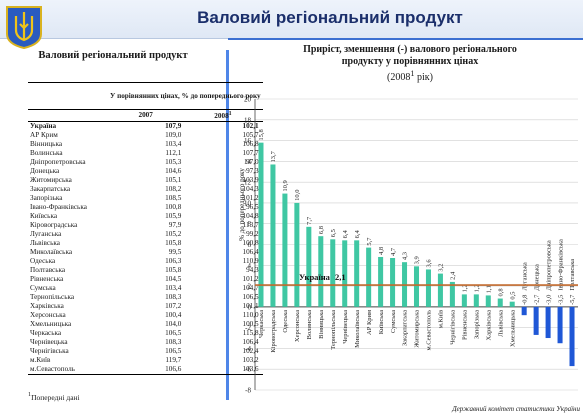 The image size is (583, 418). Describe the element at coordinates (173, 360) in the screenshot. I see `value-2007-cell: 119,7` at that location.